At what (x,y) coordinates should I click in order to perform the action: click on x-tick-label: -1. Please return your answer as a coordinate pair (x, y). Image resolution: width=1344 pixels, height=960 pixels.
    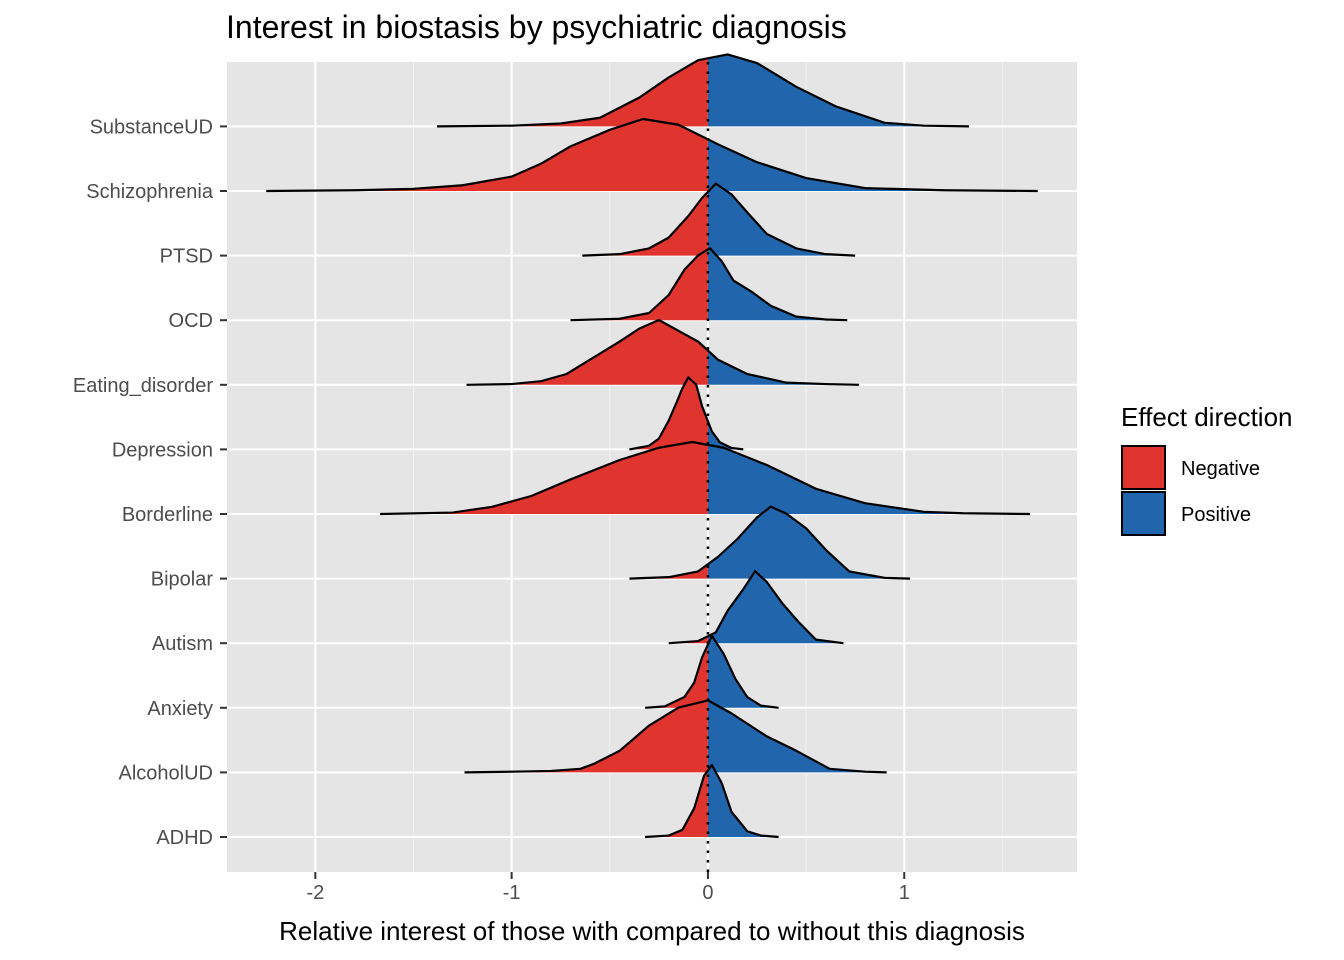
    Looking at the image, I should click on (512, 893).